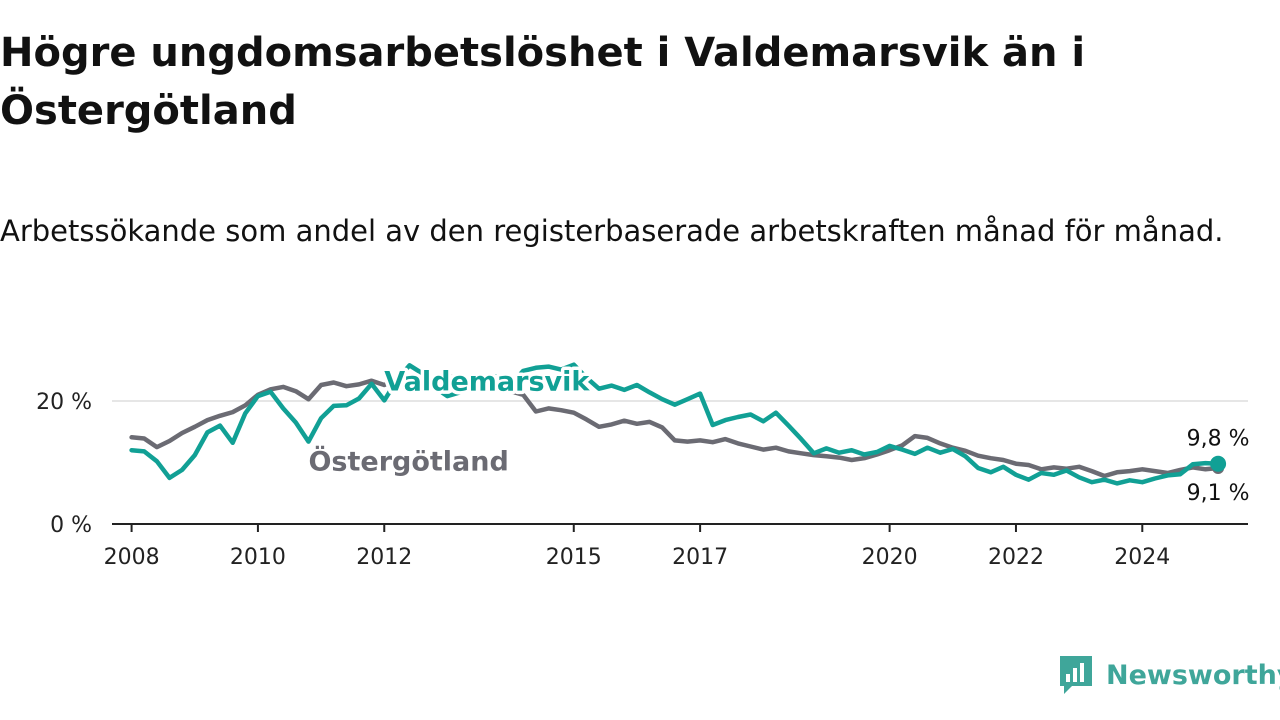  I want to click on x-tick-label: 2015, so click(574, 557).